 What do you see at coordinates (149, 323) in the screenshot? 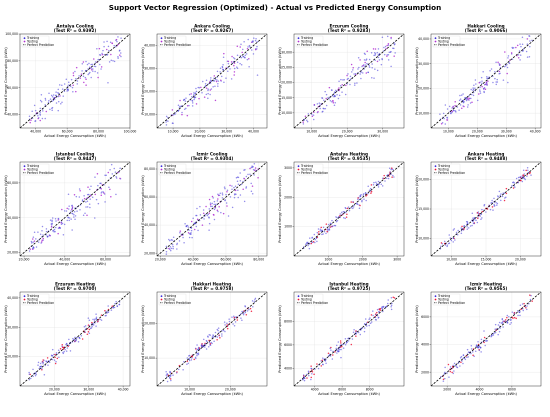
I see `y-tick-label: 20,000` at bounding box center [149, 323].